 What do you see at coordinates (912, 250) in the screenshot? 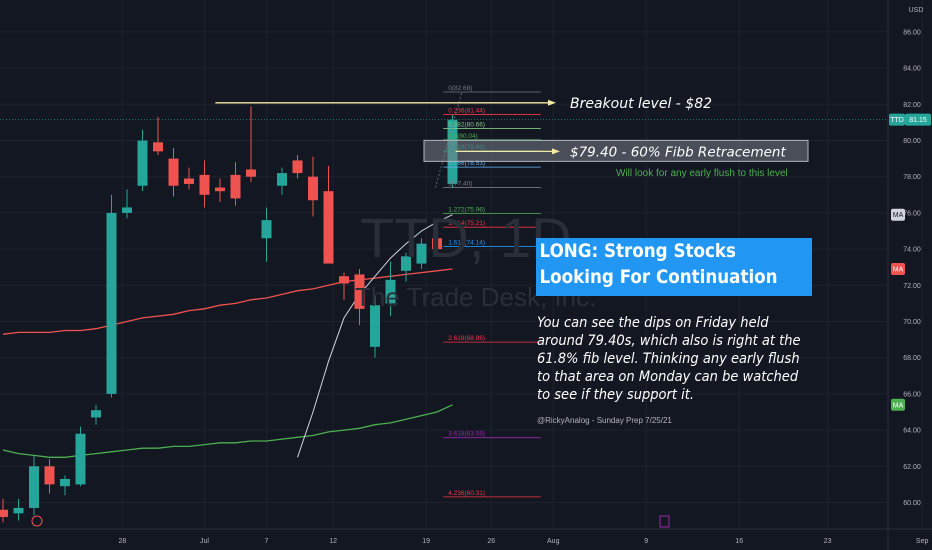
I see `y-tick-label: 74.00` at bounding box center [912, 250].